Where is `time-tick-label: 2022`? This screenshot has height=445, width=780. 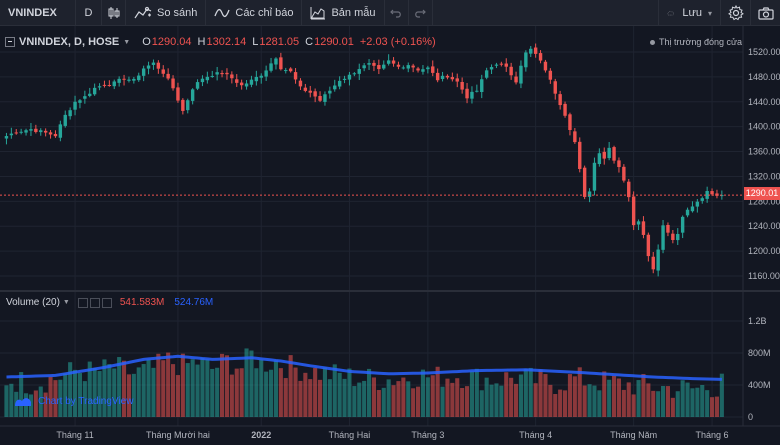 time-tick-label: 2022 is located at coordinates (261, 435).